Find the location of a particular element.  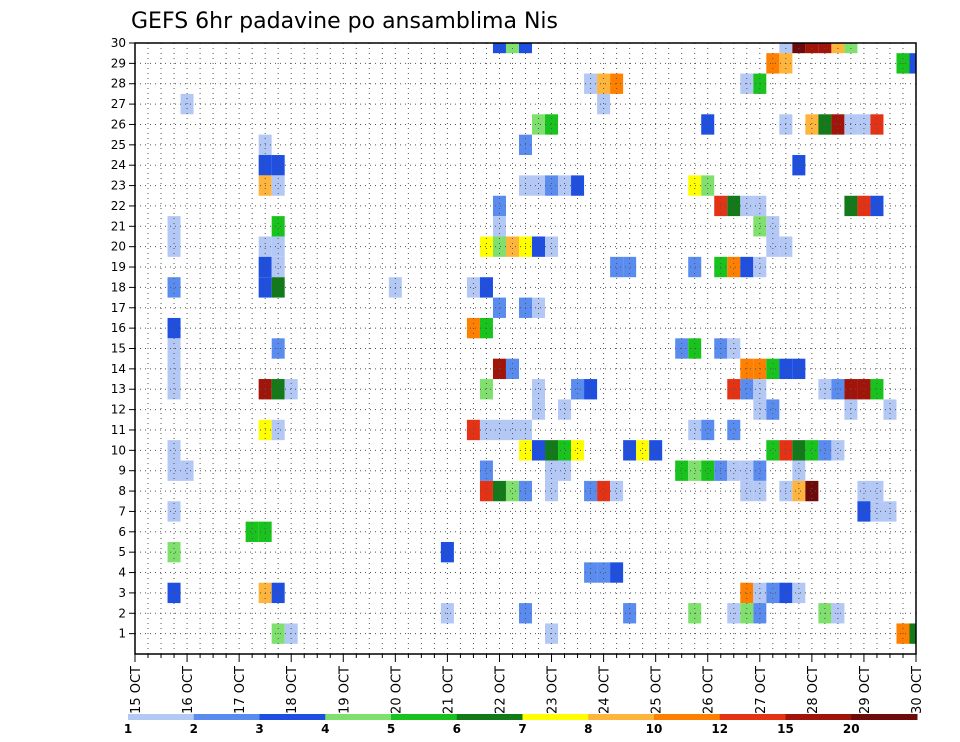

y-tick-label: 26 is located at coordinates (118, 124).